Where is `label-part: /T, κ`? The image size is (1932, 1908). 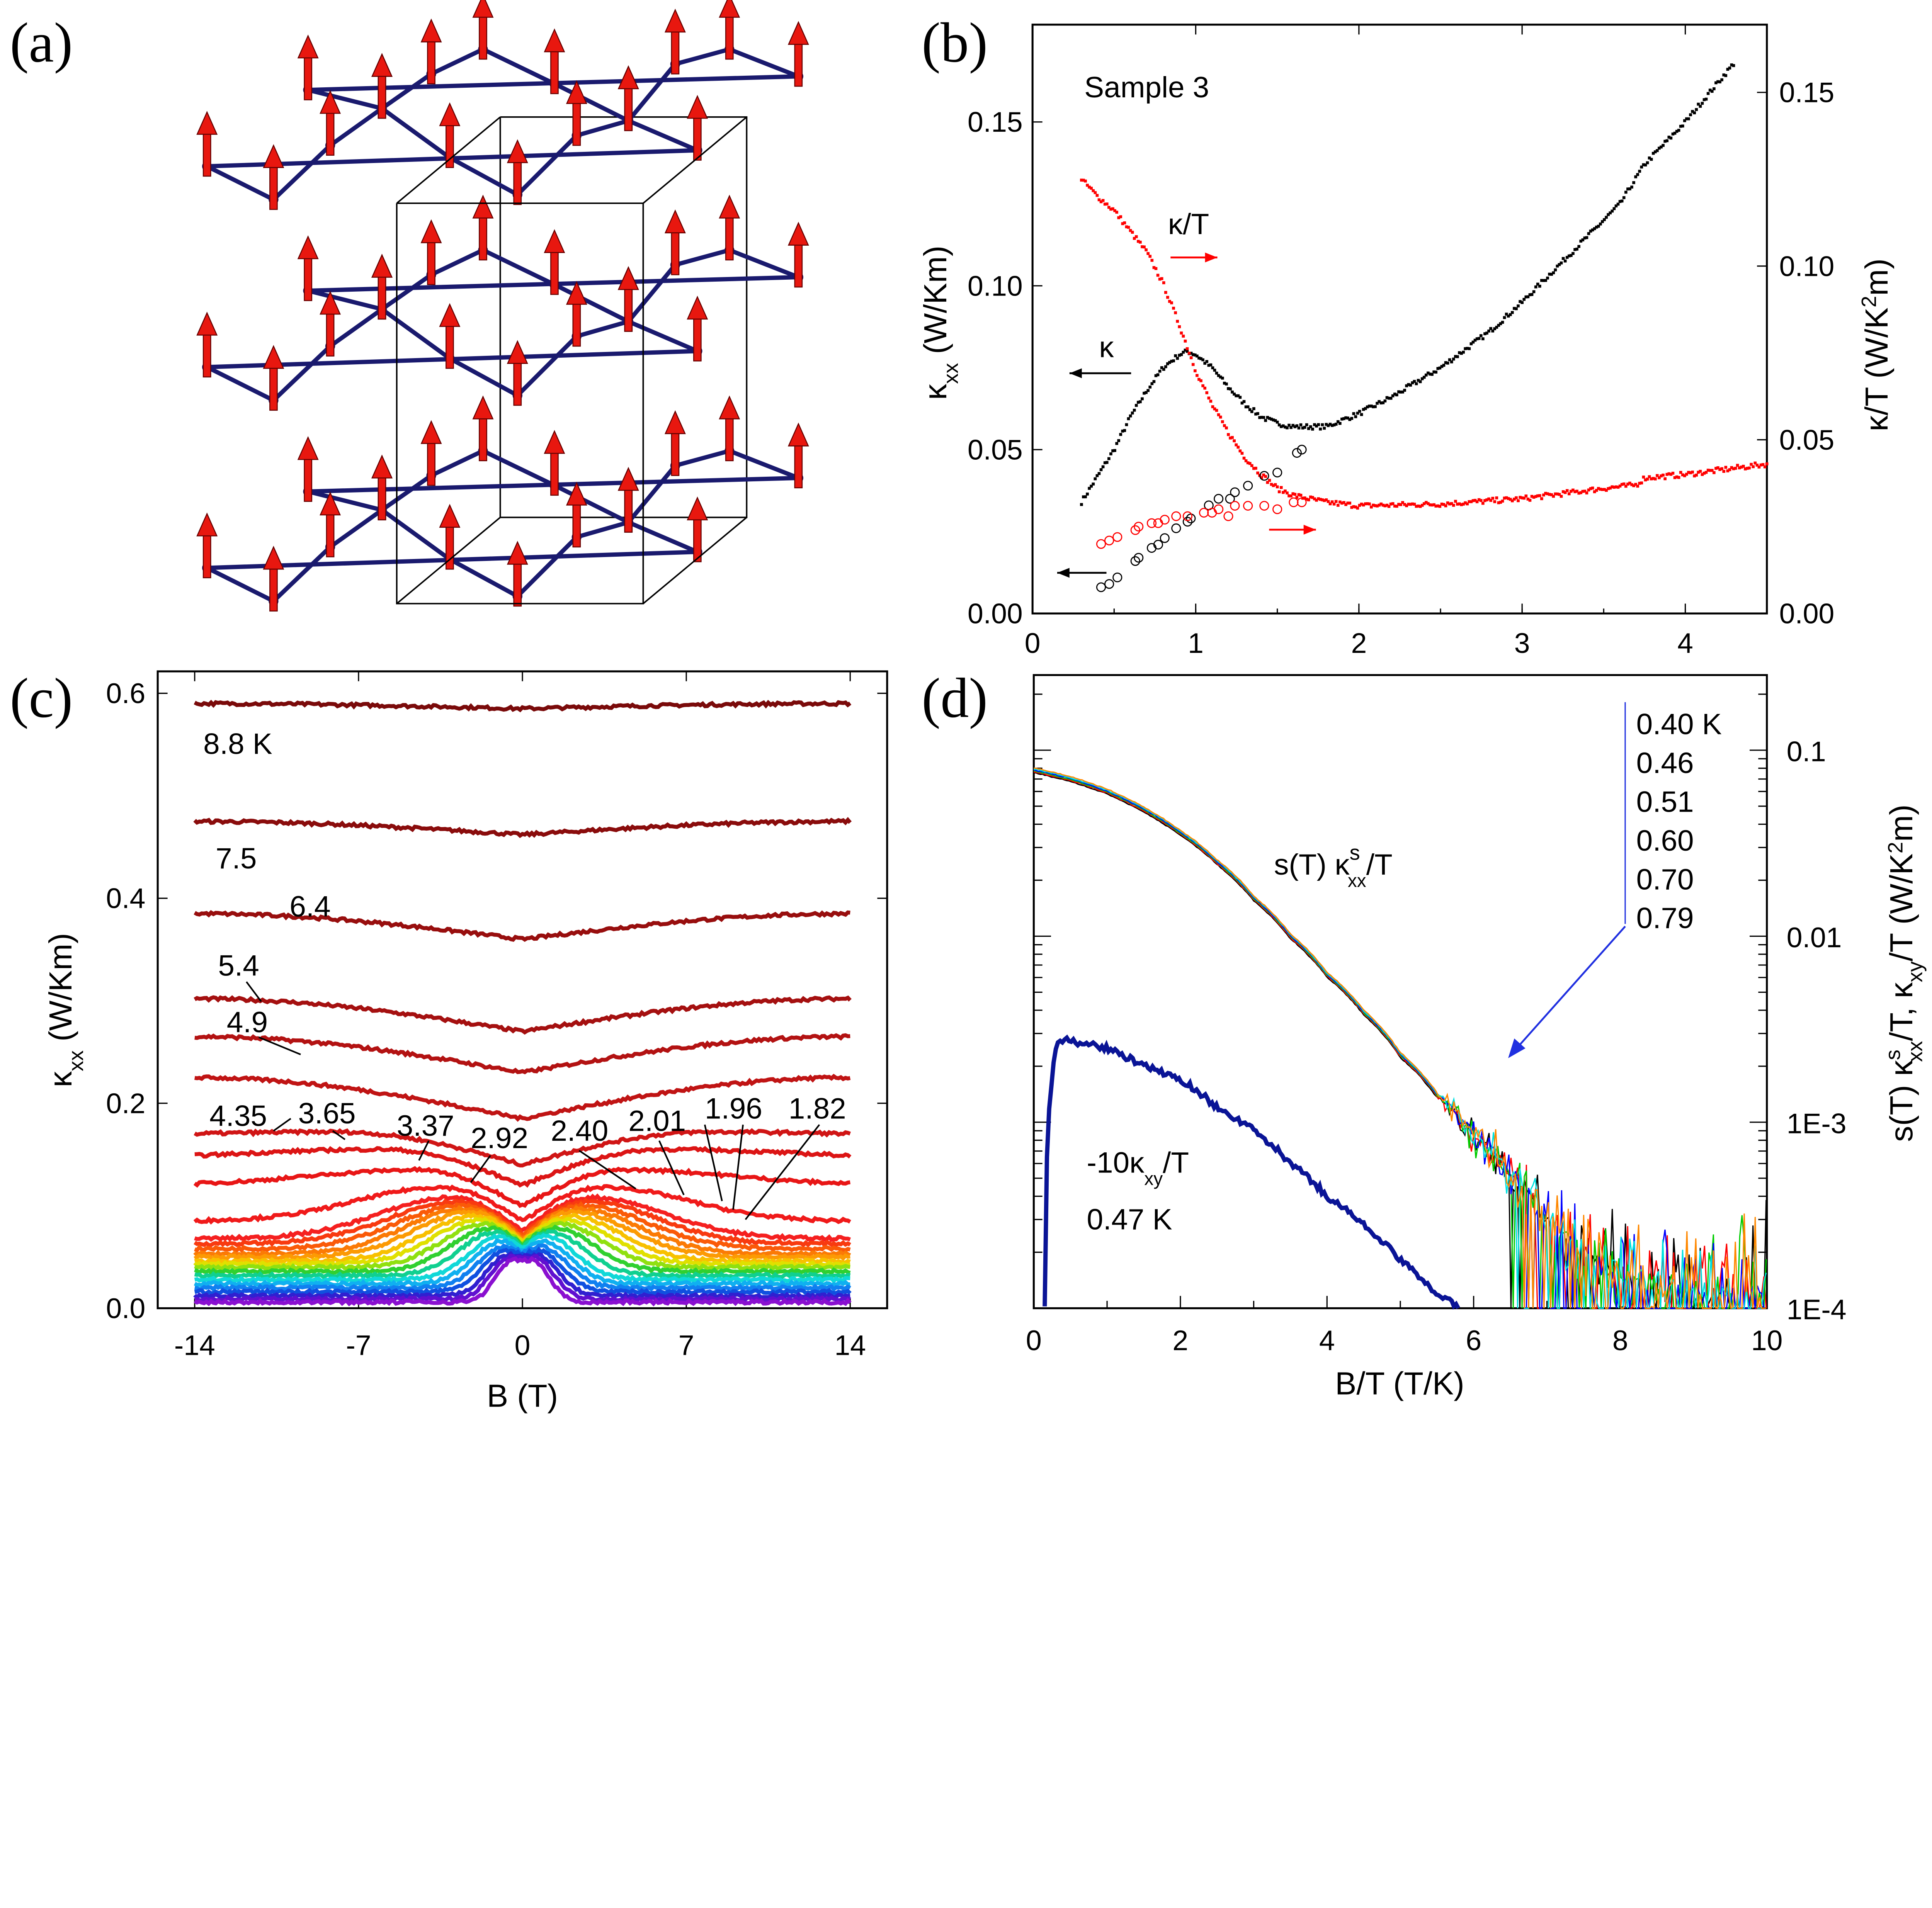 label-part: /T, κ is located at coordinates (1901, 1011).